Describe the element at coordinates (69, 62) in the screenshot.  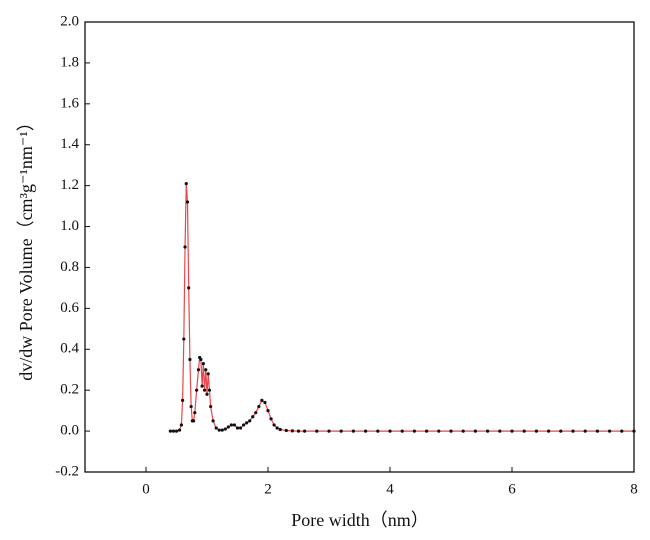
I see `y-tick-label: 1.8` at that location.